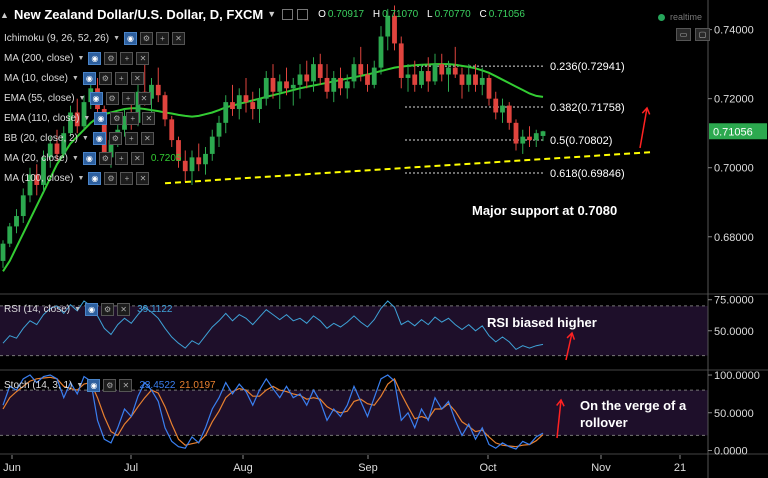 The height and width of the screenshot is (478, 768). What do you see at coordinates (683, 34) in the screenshot?
I see `restore-icon: ▭` at bounding box center [683, 34].